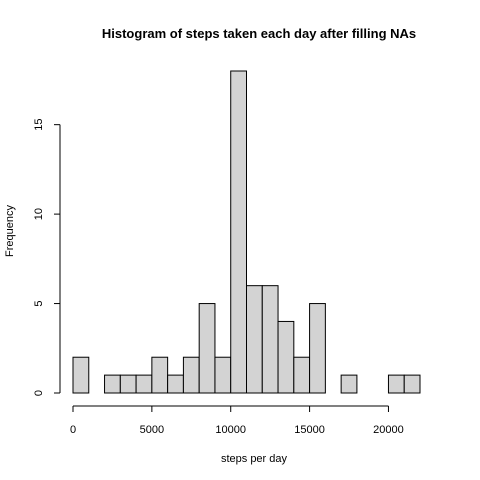 This screenshot has height=480, width=480. Describe the element at coordinates (39, 125) in the screenshot. I see `y-tick-label: 15` at that location.